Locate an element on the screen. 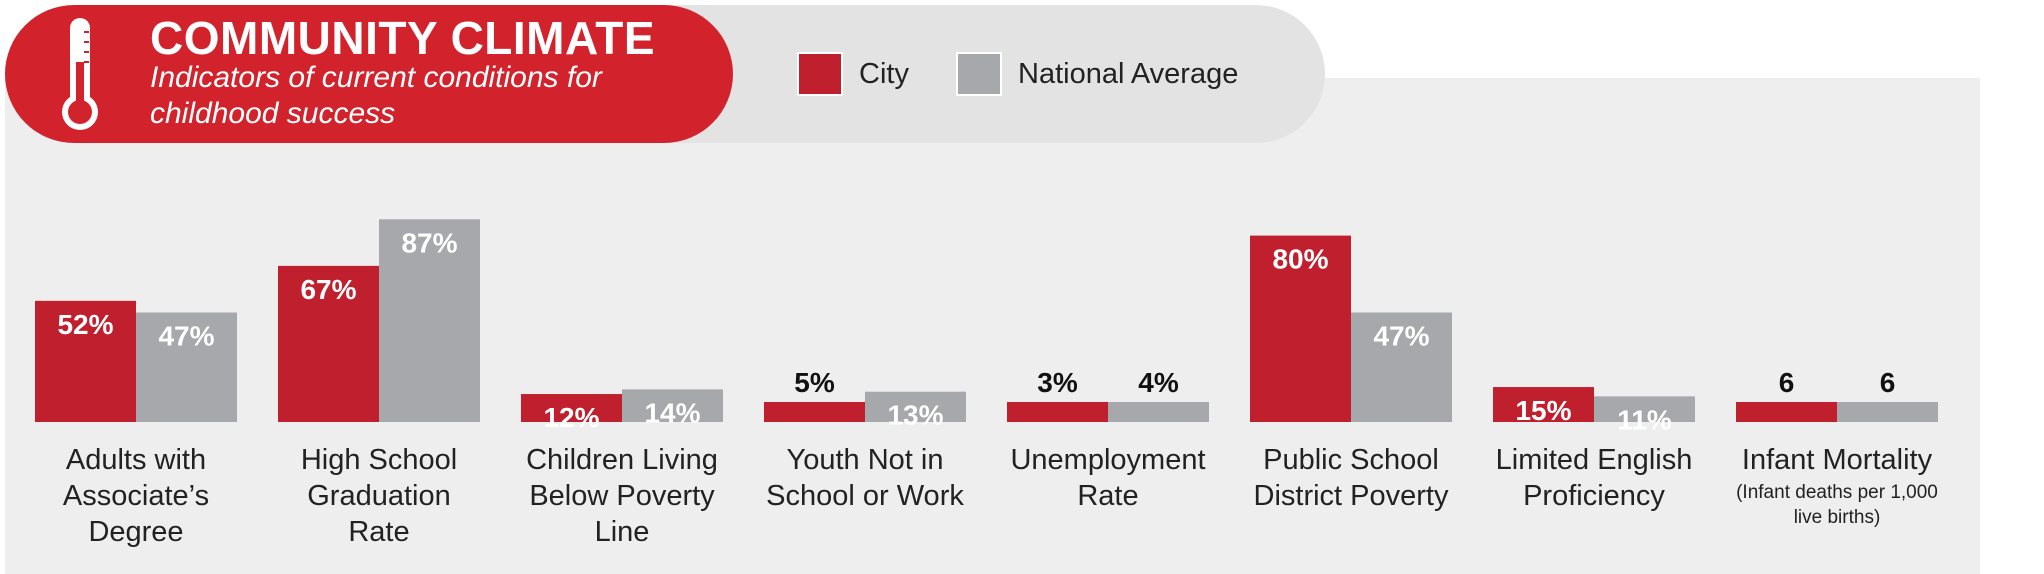  data-label-city-6: 15% is located at coordinates (1543, 410).